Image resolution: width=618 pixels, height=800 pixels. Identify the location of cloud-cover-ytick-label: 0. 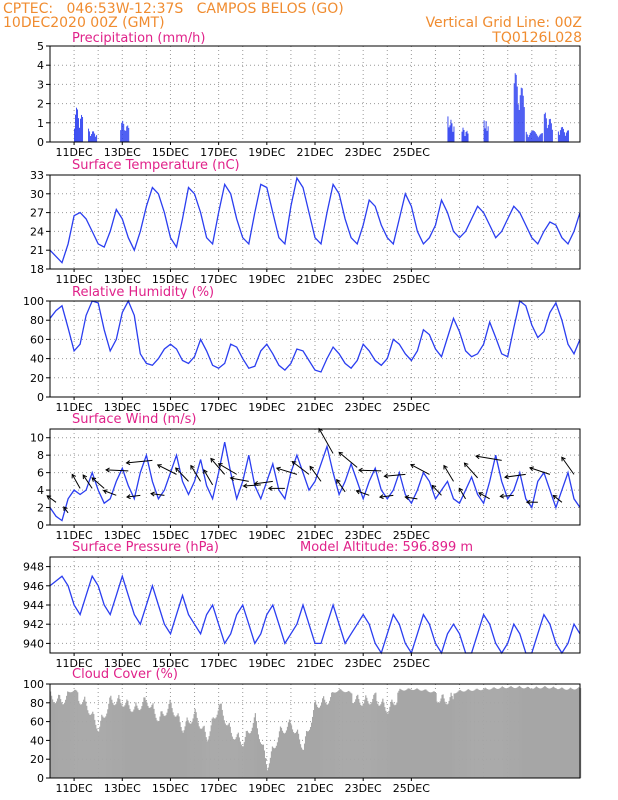
(40, 778).